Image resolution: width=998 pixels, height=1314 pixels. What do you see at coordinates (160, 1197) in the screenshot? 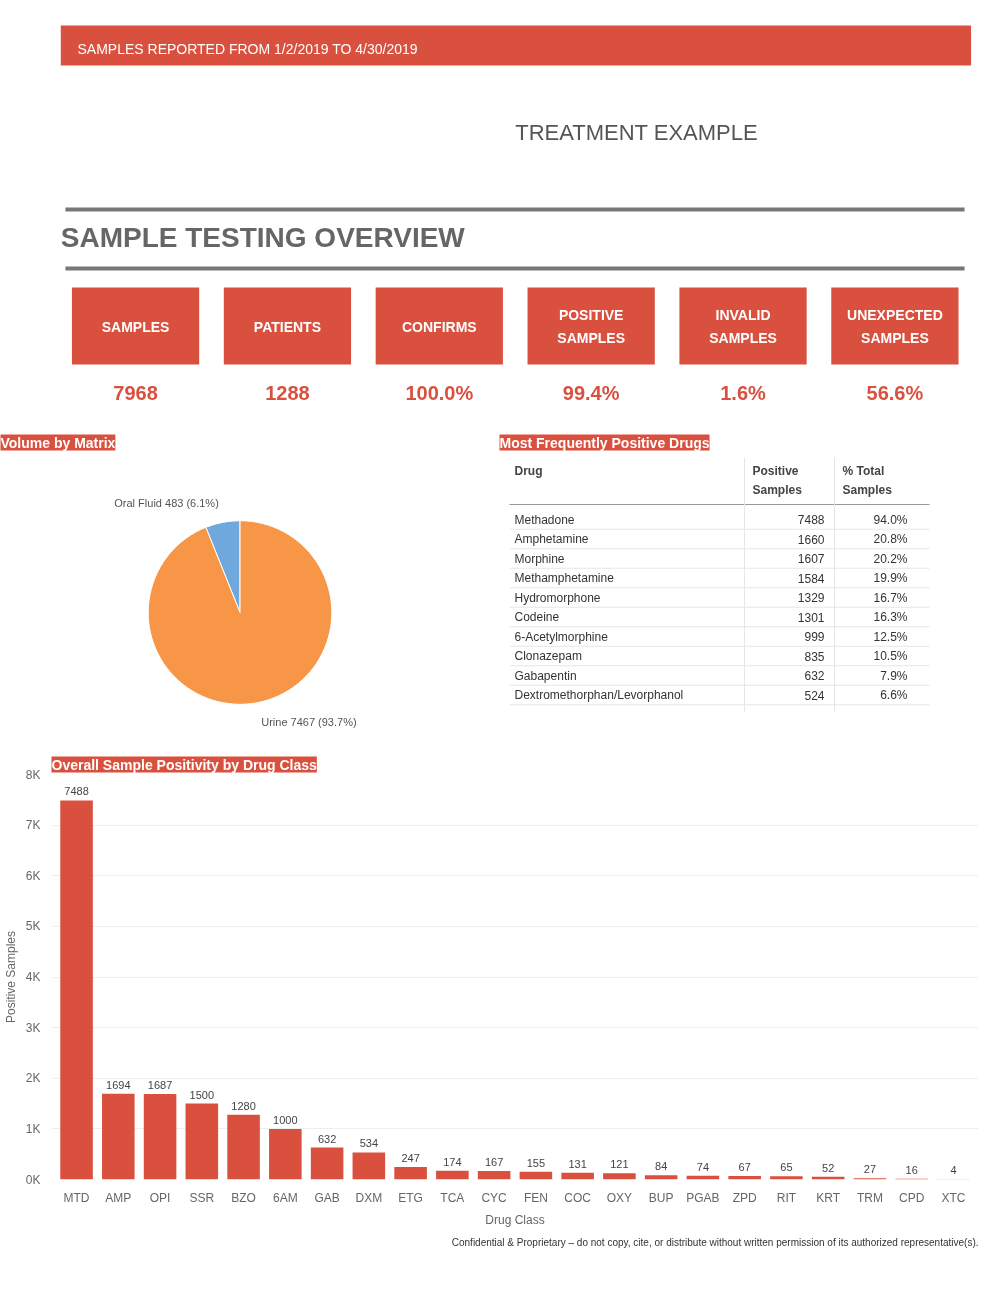
I see `x-tick-label: OPI` at bounding box center [160, 1197].